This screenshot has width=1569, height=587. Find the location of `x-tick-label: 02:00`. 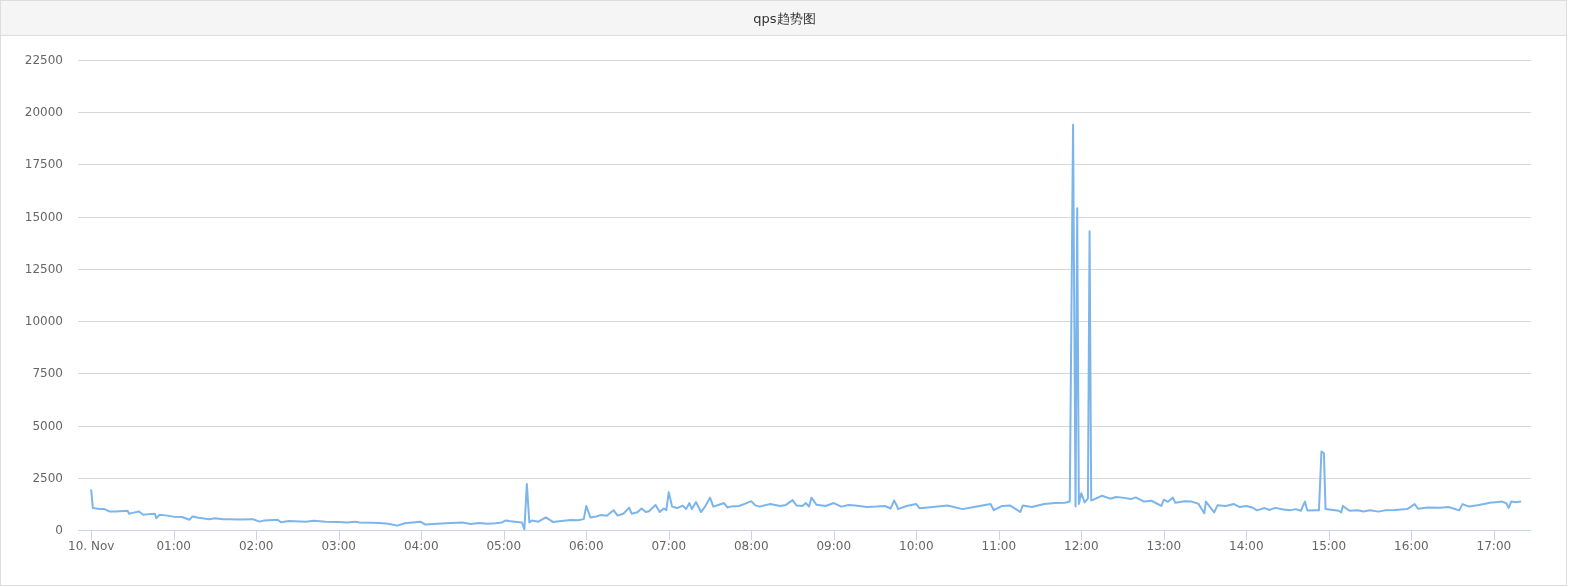

x-tick-label: 02:00 is located at coordinates (256, 546).